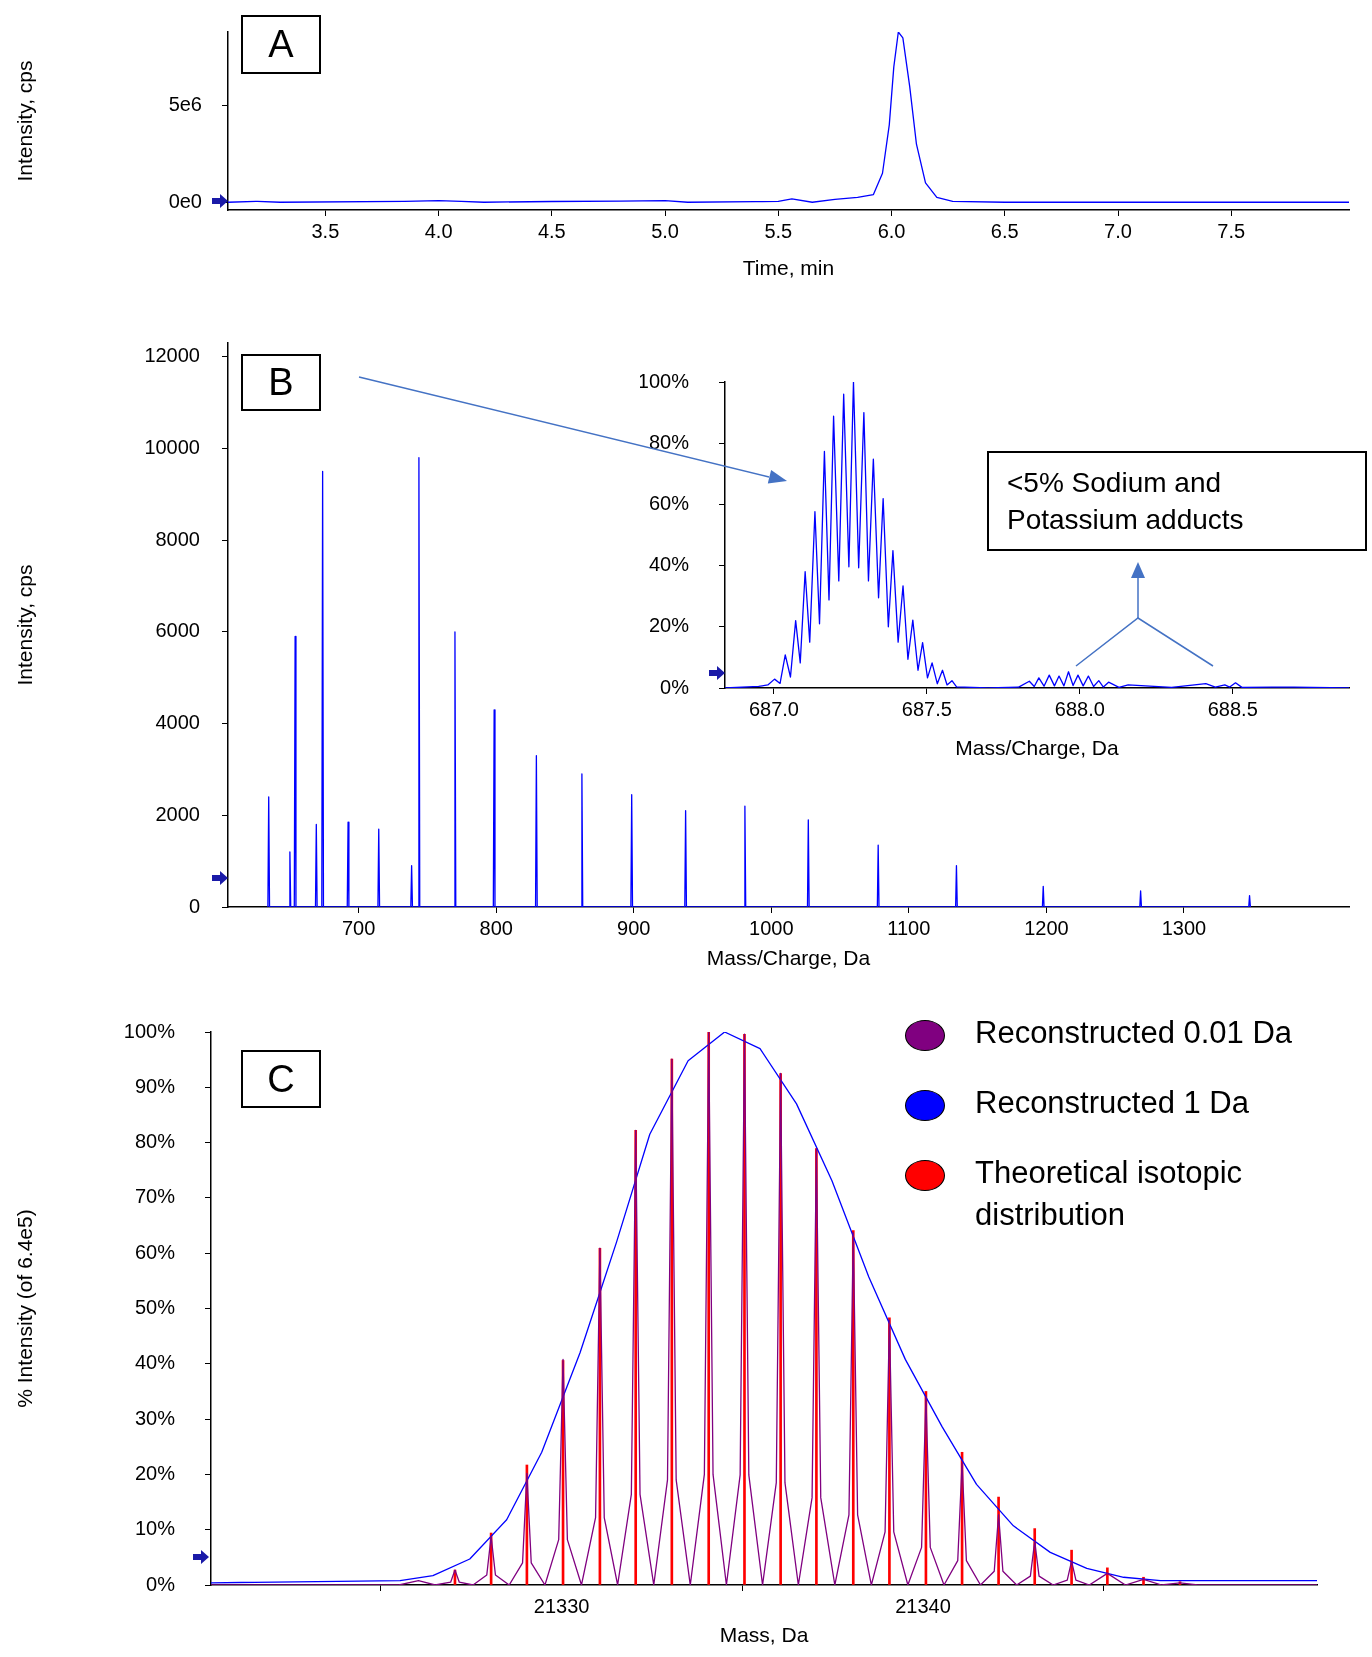 The width and height of the screenshot is (1372, 1657). I want to click on annotation: A, so click(281, 44).